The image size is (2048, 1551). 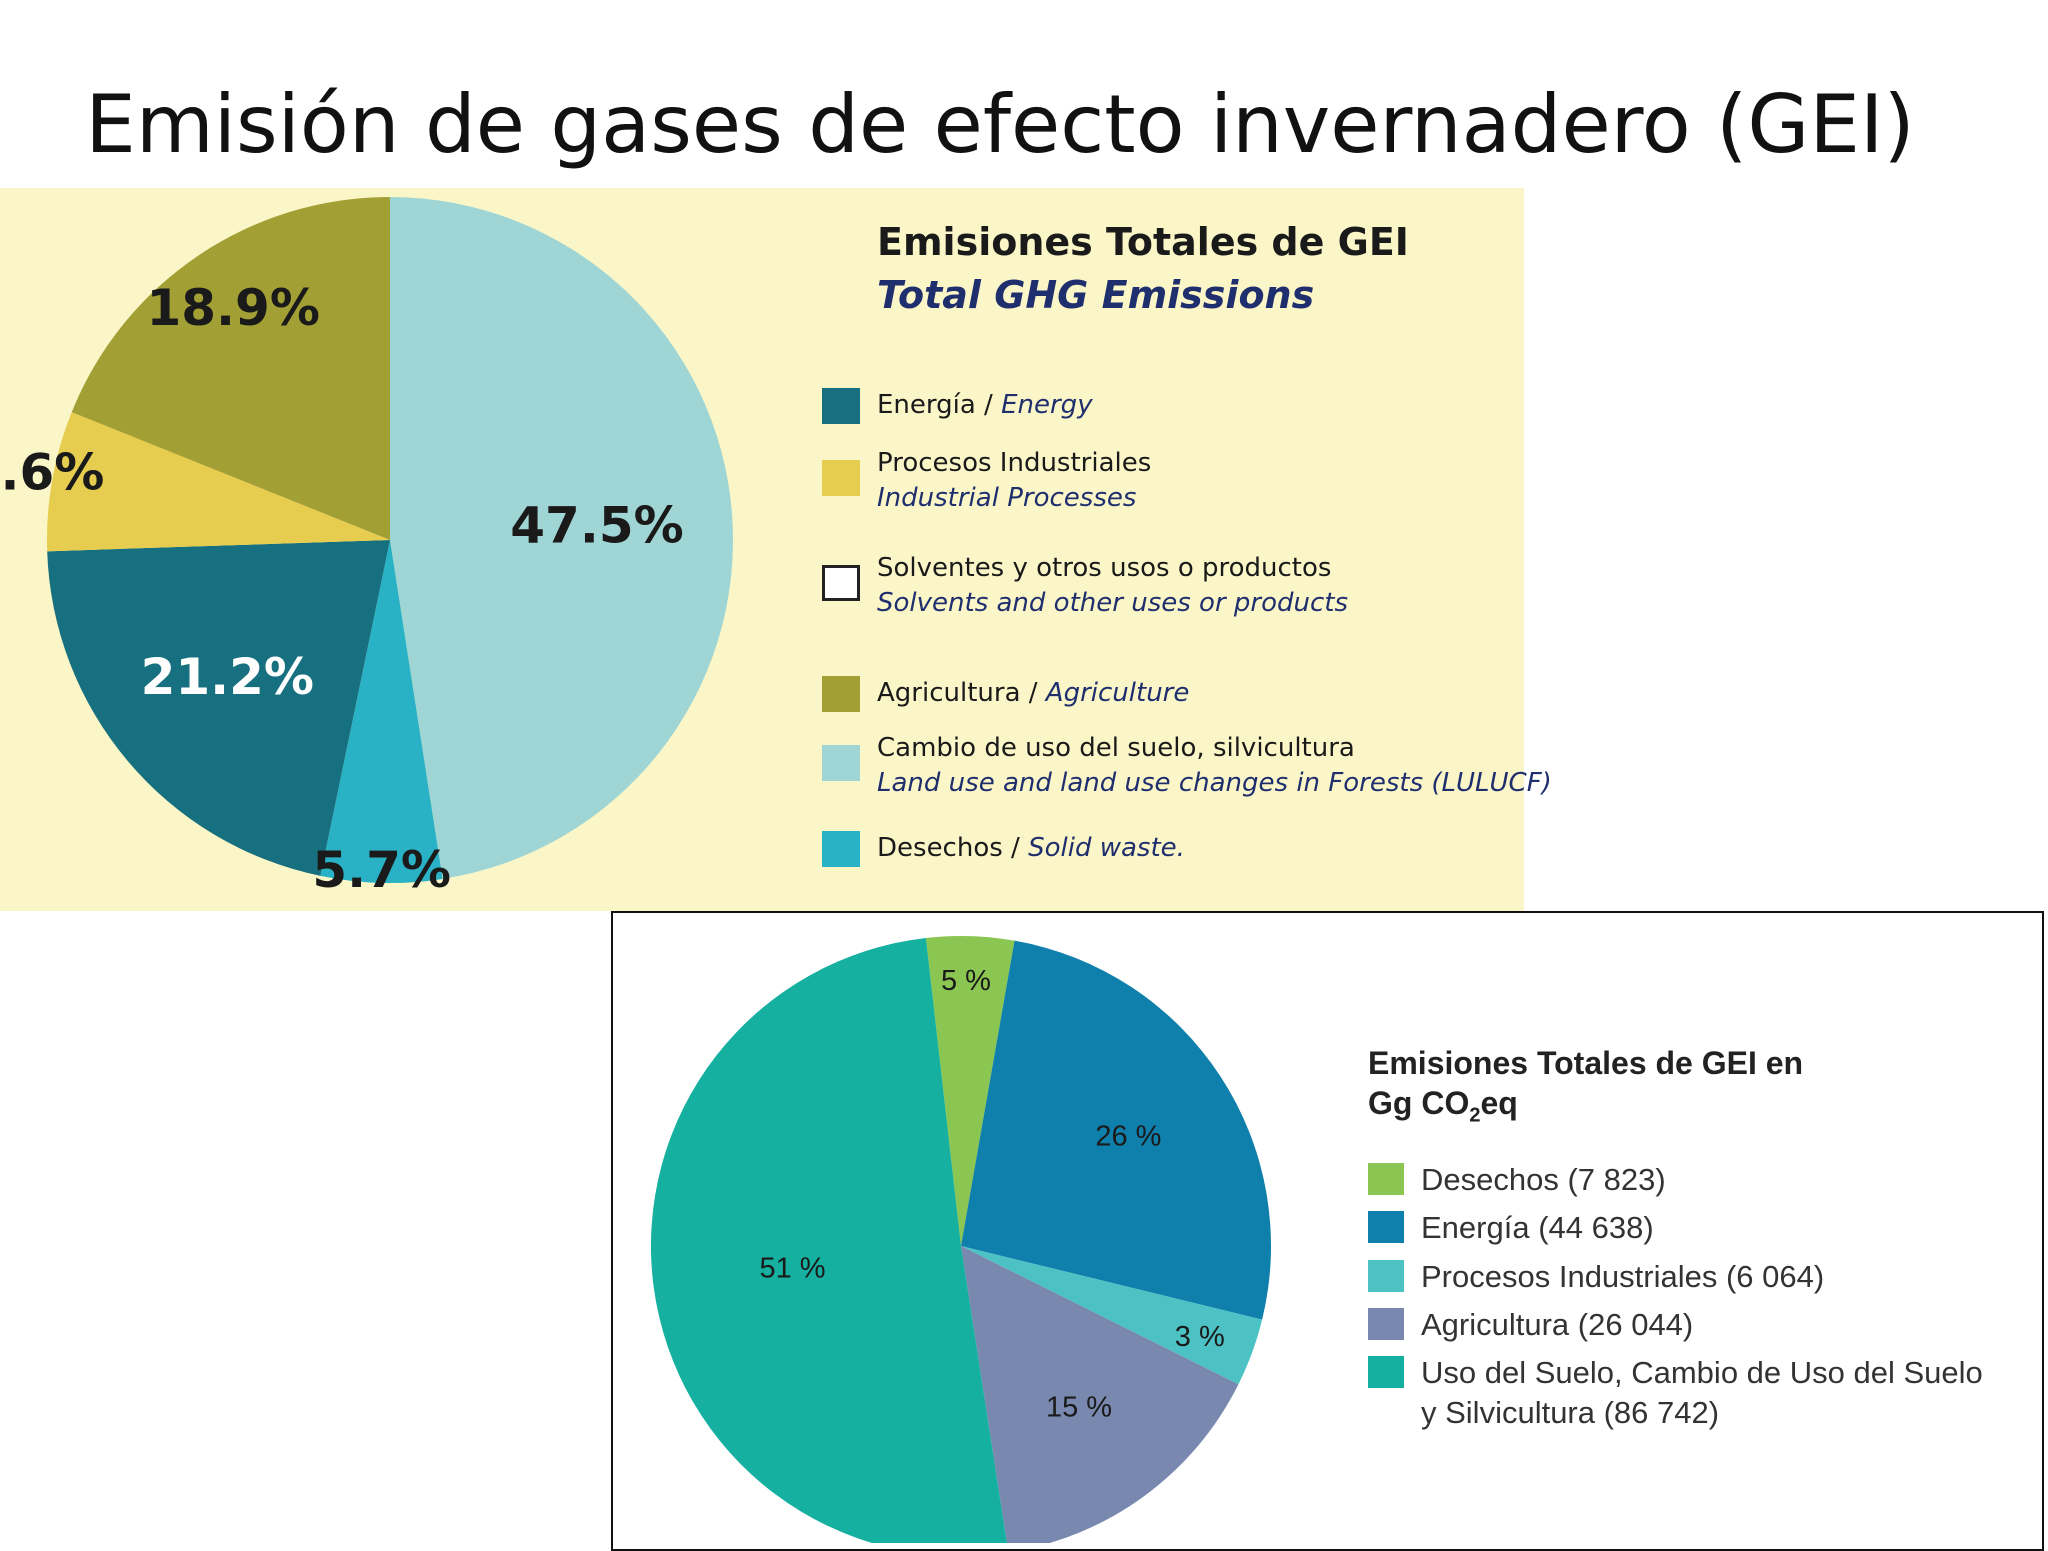 I want to click on chart-title-gg-co2eq: Emisiones Totales de GEI en Gg CO2eq, so click(x=1585, y=1089).